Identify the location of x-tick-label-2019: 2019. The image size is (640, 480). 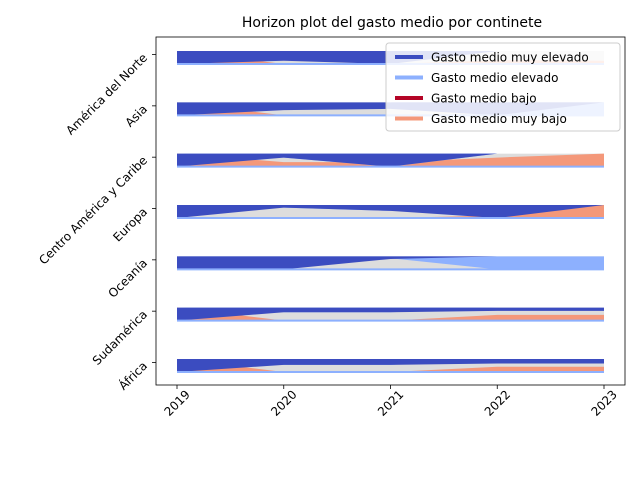
(176, 402).